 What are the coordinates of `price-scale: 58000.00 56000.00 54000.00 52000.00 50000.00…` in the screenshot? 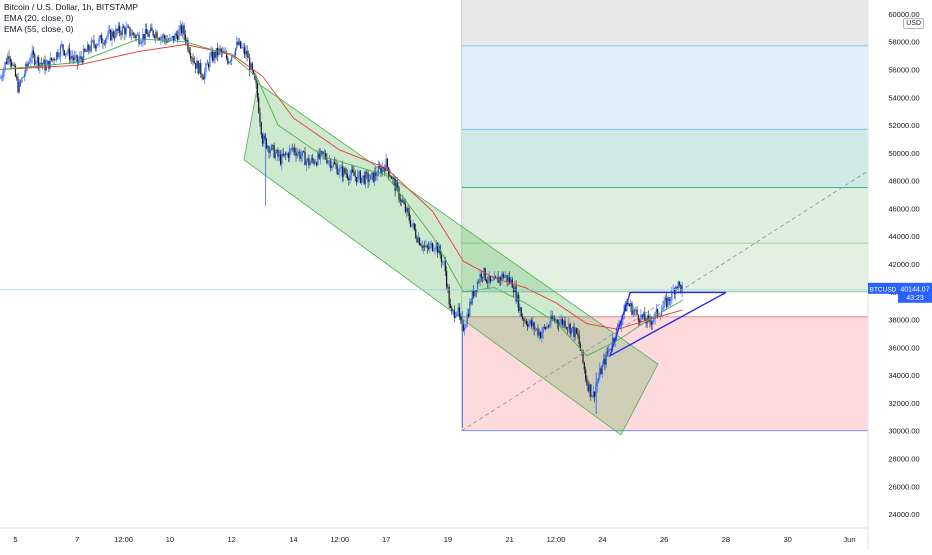 It's located at (899, 275).